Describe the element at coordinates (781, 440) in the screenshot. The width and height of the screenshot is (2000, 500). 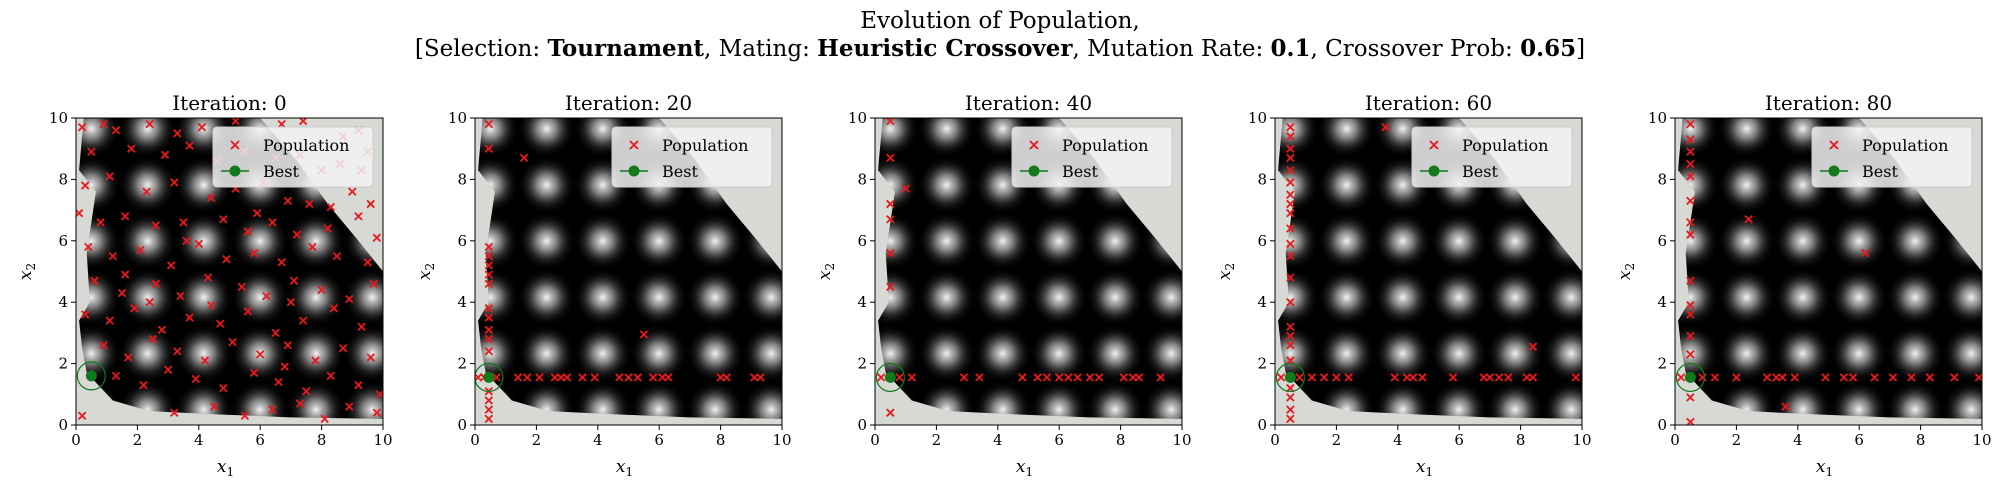
I see `x-tick-label: 10` at that location.